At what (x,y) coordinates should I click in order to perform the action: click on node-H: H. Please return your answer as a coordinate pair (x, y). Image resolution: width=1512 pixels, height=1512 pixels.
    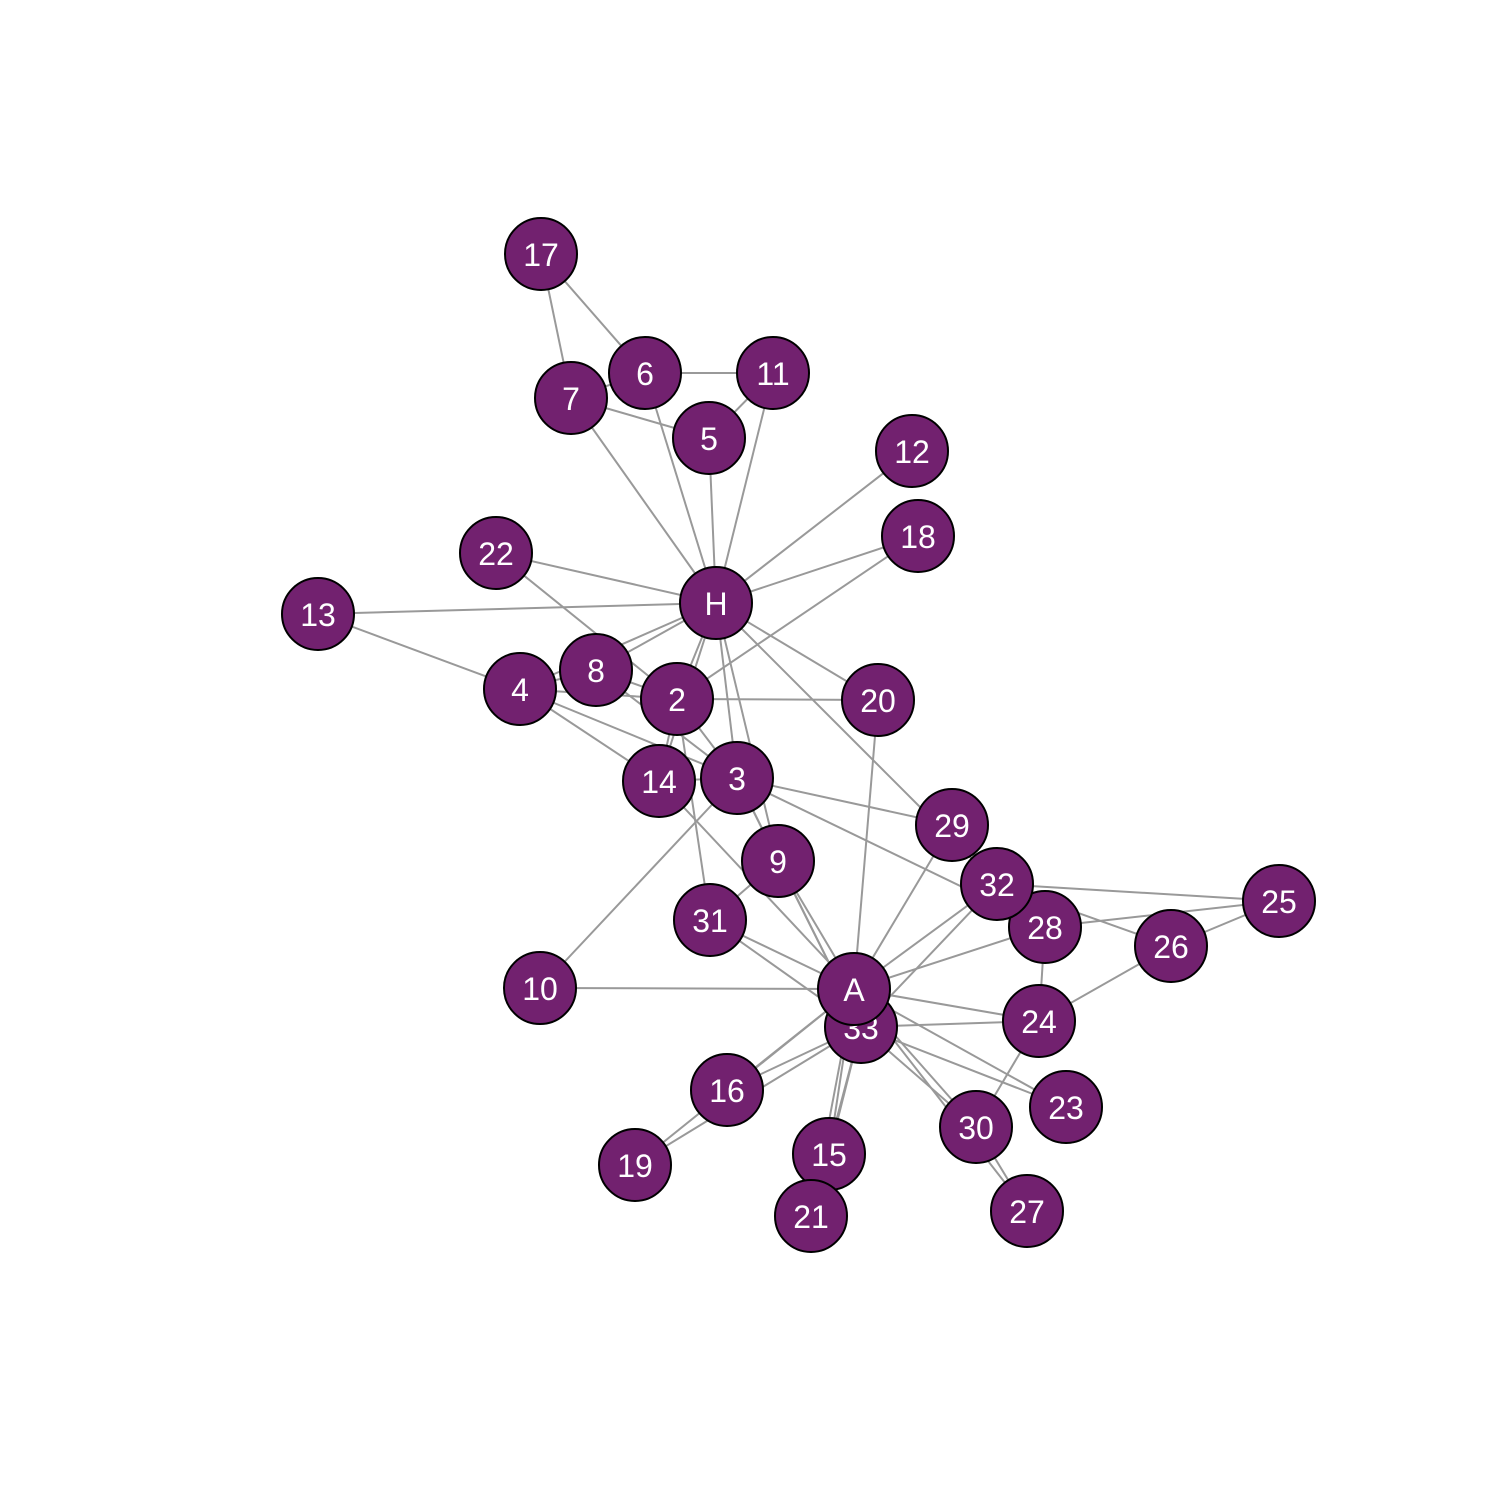
    Looking at the image, I should click on (716, 603).